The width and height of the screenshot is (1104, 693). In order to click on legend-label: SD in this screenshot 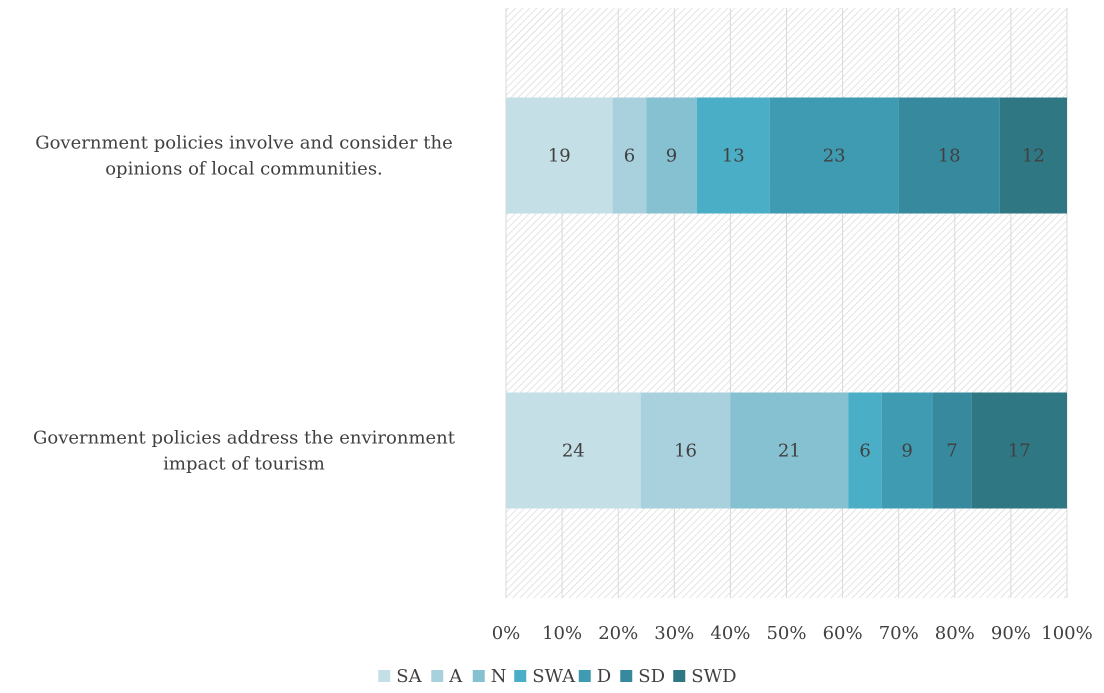, I will do `click(651, 676)`.